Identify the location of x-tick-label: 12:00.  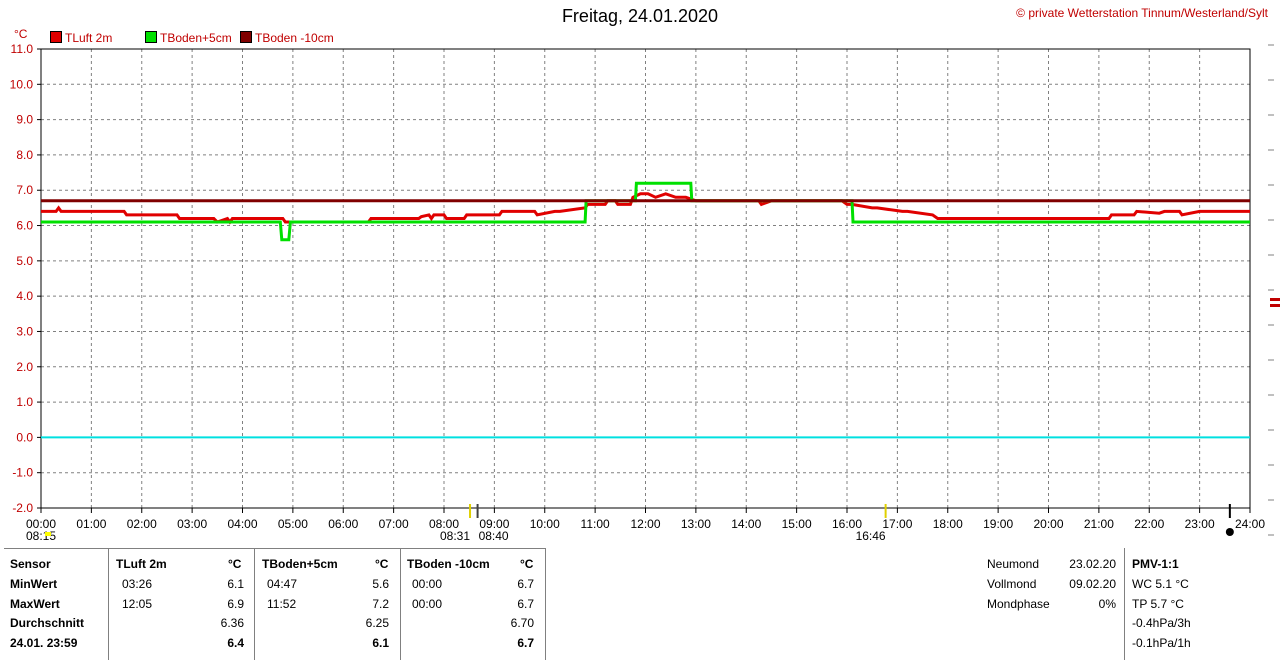
(645, 524).